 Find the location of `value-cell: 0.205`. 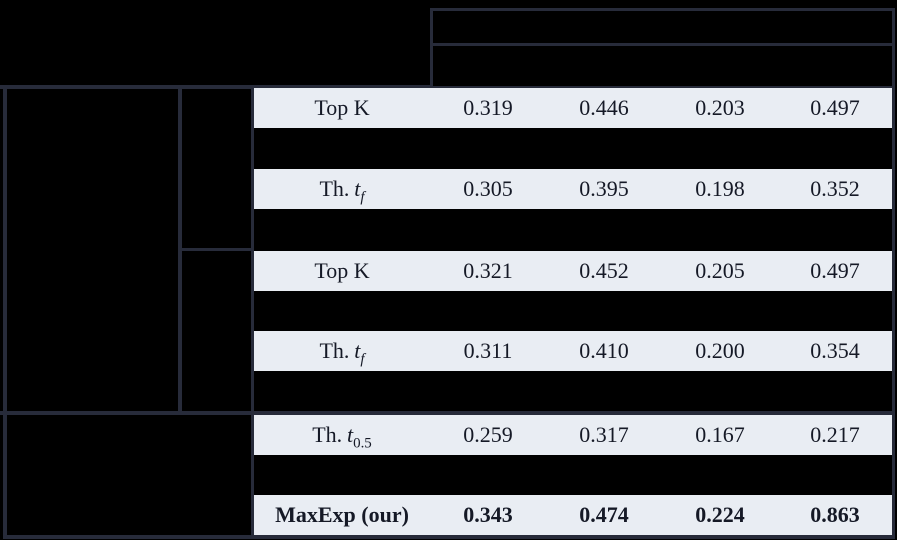

value-cell: 0.205 is located at coordinates (720, 270).